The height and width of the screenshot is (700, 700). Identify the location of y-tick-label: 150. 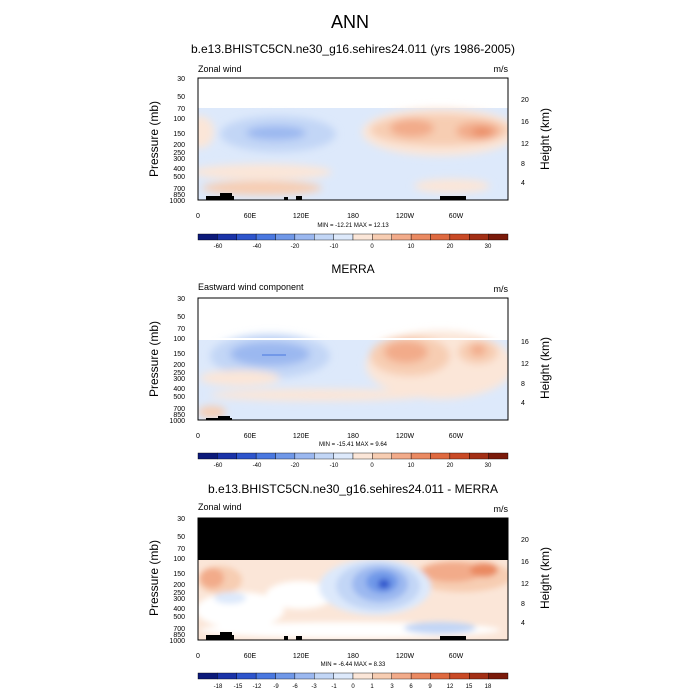
(179, 354).